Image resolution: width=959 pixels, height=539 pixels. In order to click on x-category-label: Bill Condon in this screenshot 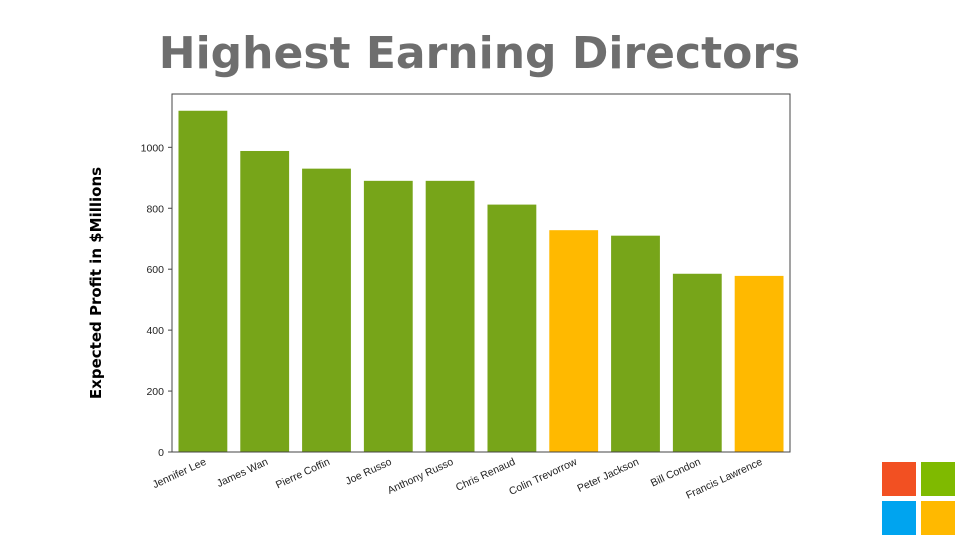, I will do `click(676, 473)`.